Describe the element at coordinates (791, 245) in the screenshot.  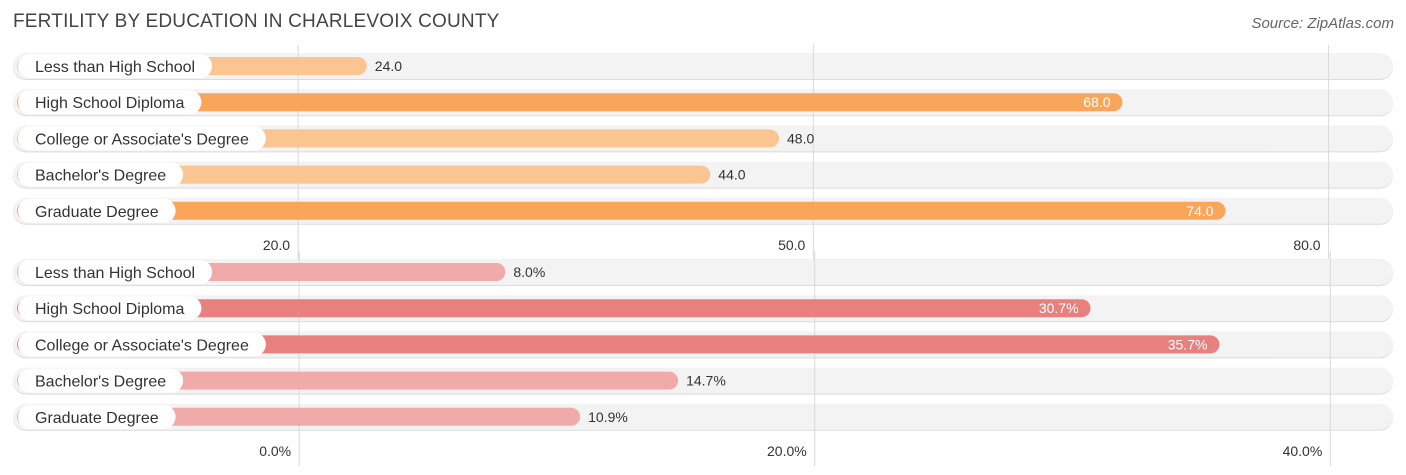
I see `tick-label: 50.0` at that location.